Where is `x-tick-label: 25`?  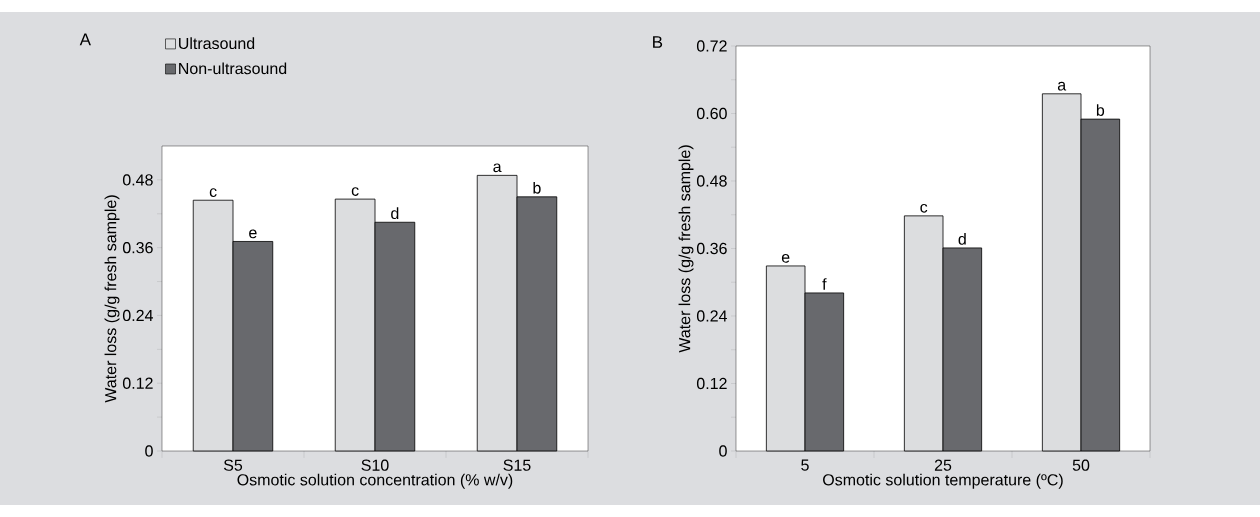
x-tick-label: 25 is located at coordinates (943, 465).